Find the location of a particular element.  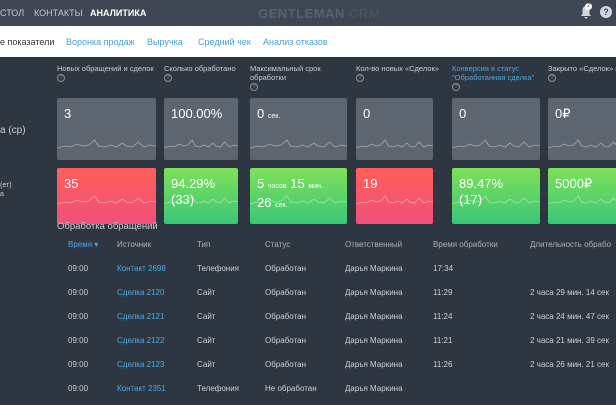

table-cell: 11:24 is located at coordinates (443, 316).